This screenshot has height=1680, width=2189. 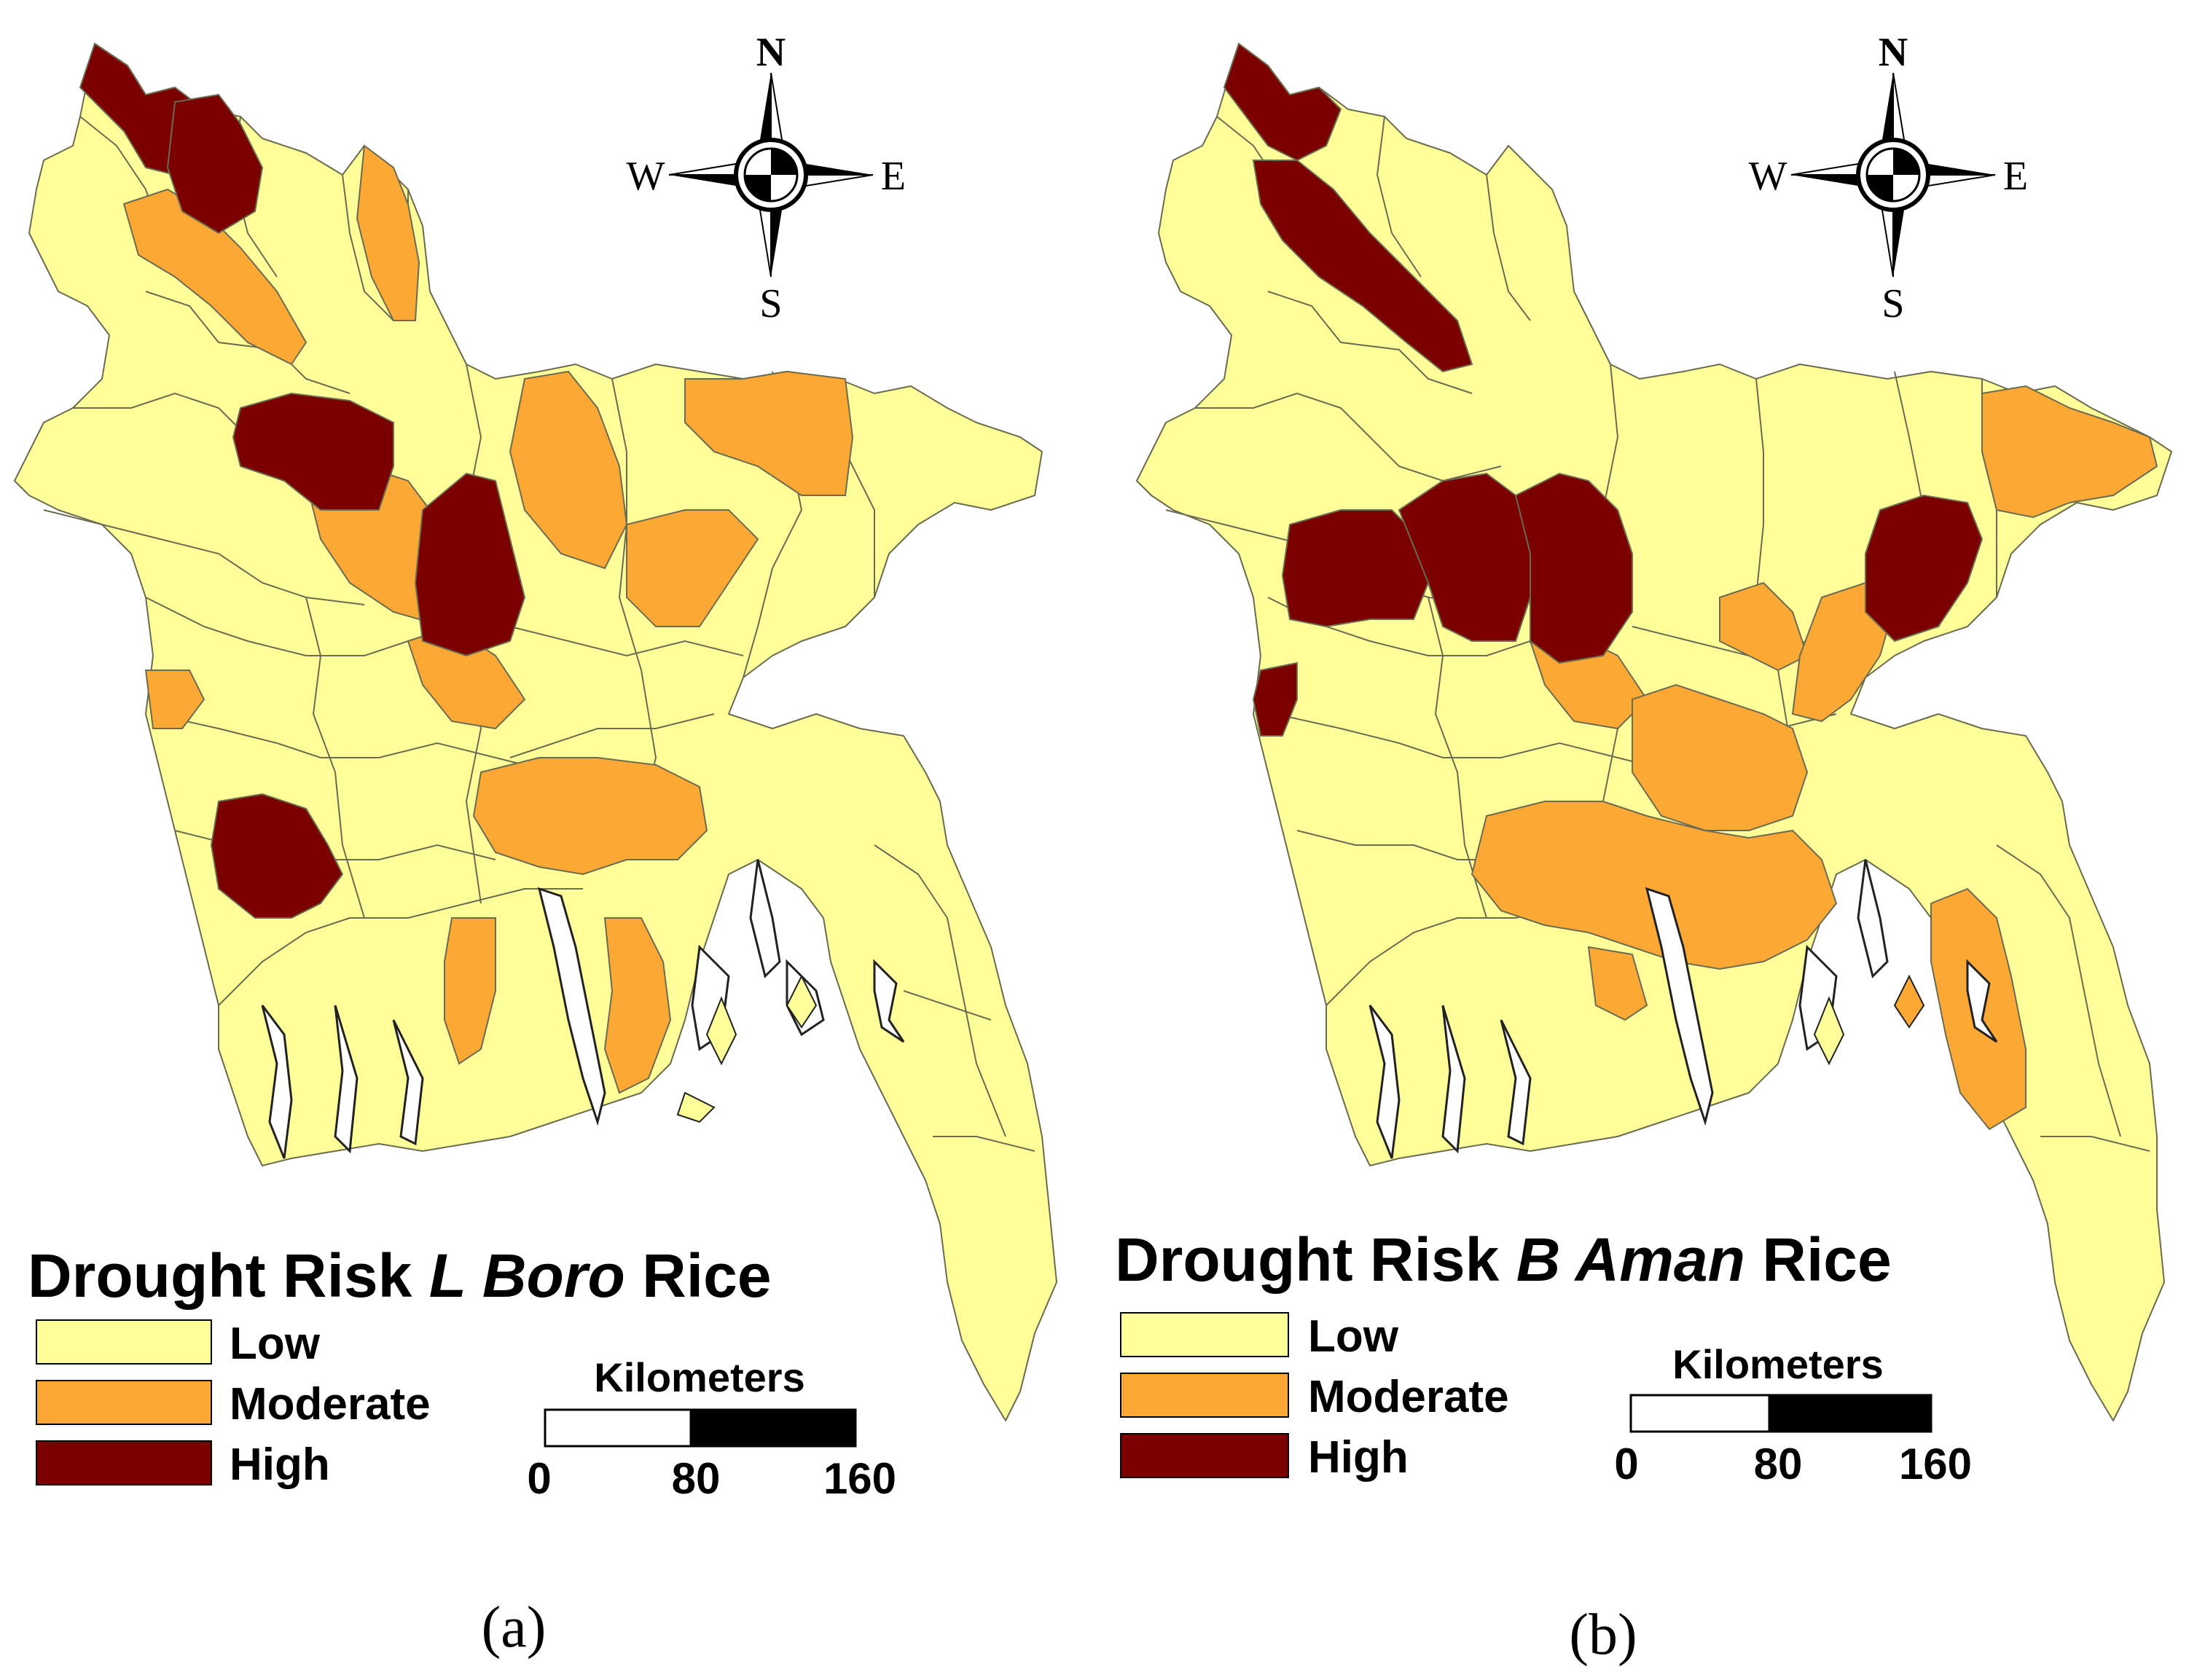 I want to click on legend-a: Low Moderate High, so click(x=233, y=1404).